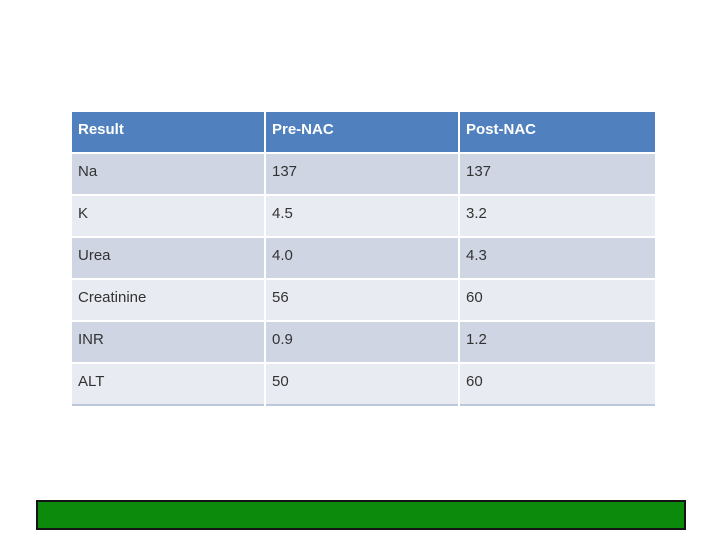 This screenshot has width=720, height=540. What do you see at coordinates (362, 132) in the screenshot?
I see `header-cell-pre-nac: Pre-NAC` at bounding box center [362, 132].